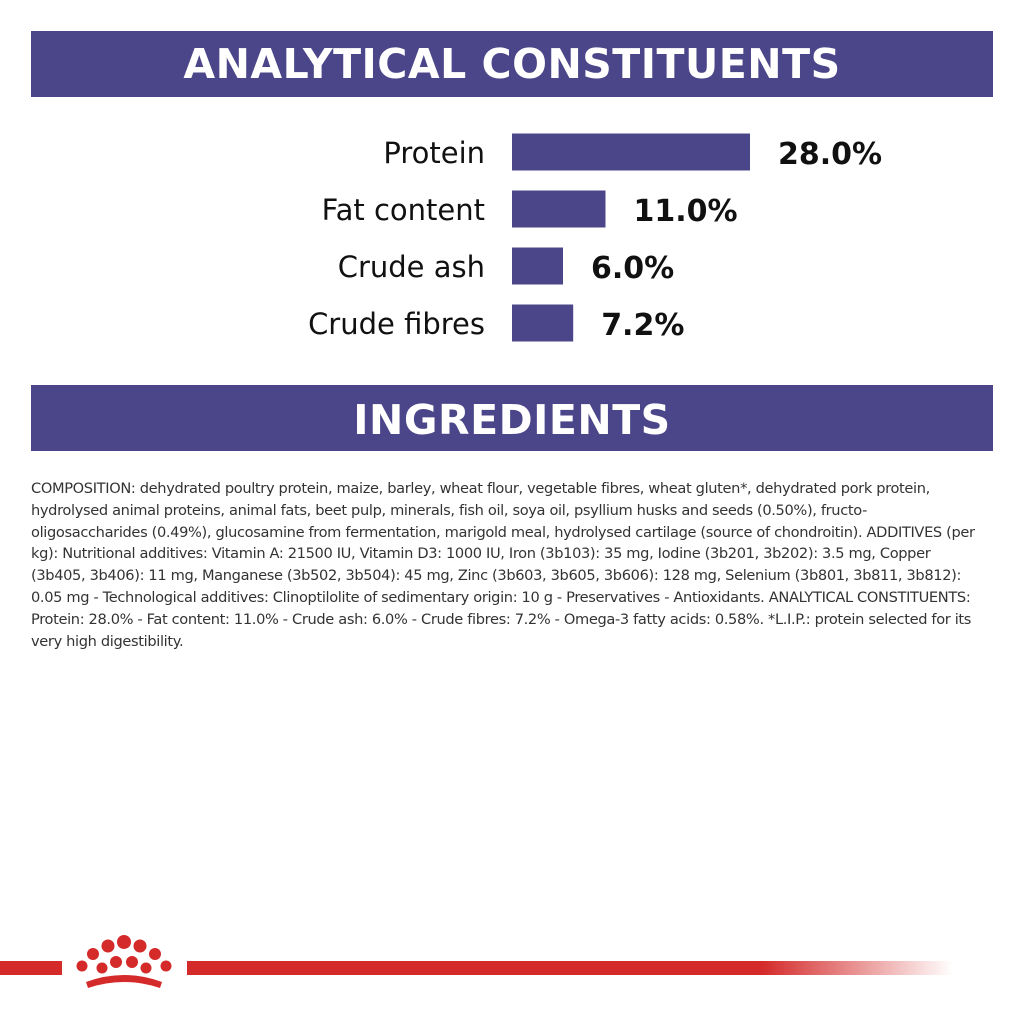 The image size is (1024, 1024). What do you see at coordinates (124, 961) in the screenshot?
I see `crown-logo-icon` at bounding box center [124, 961].